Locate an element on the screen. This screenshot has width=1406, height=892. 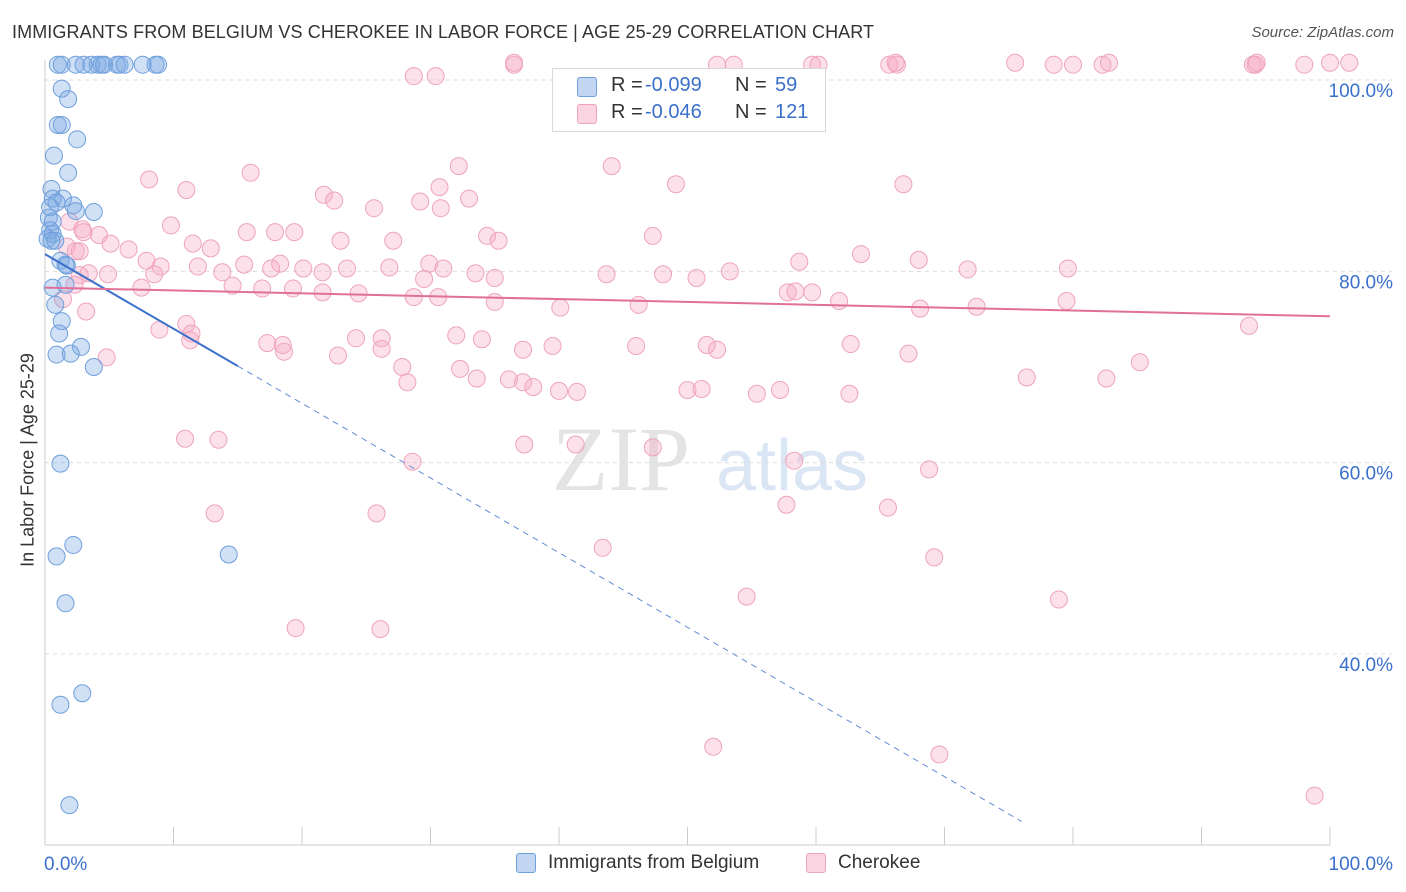
legend-label-belgium: Immigrants from Belgium is located at coordinates (654, 862).